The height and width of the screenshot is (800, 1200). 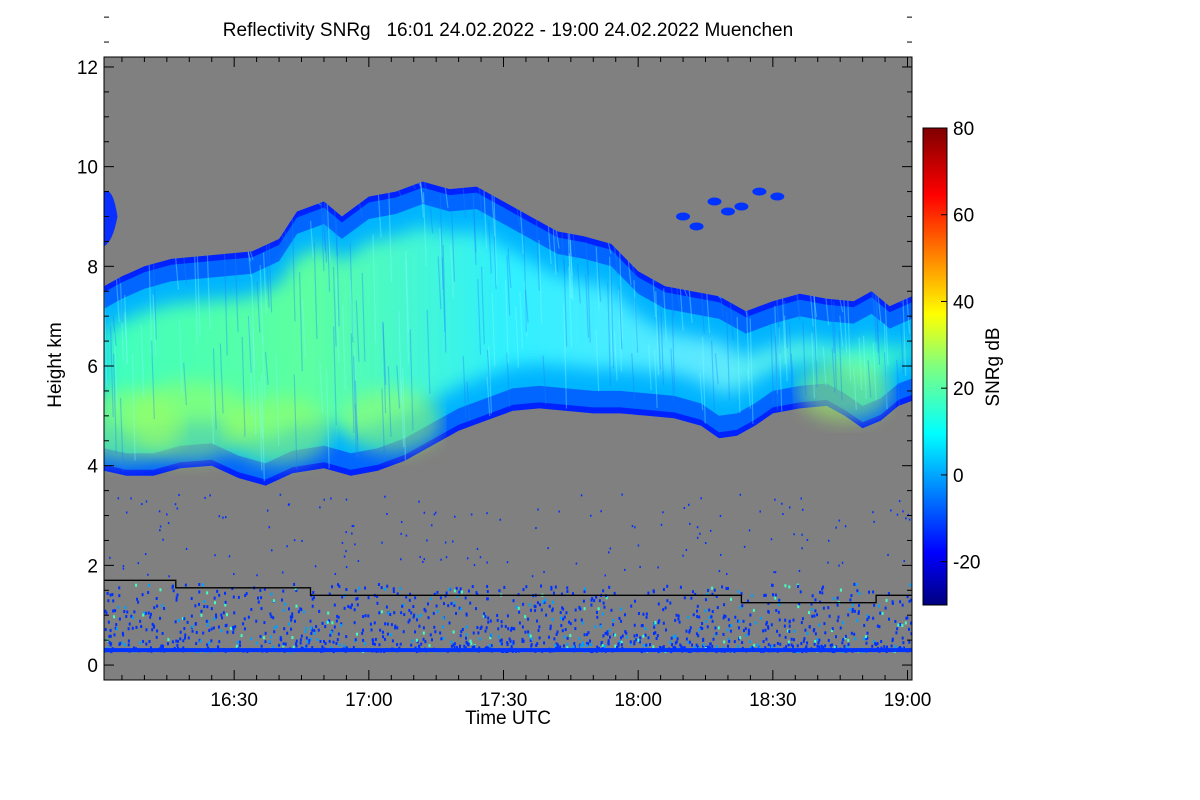 I want to click on colorbar-label: SNRg dB, so click(x=993, y=367).